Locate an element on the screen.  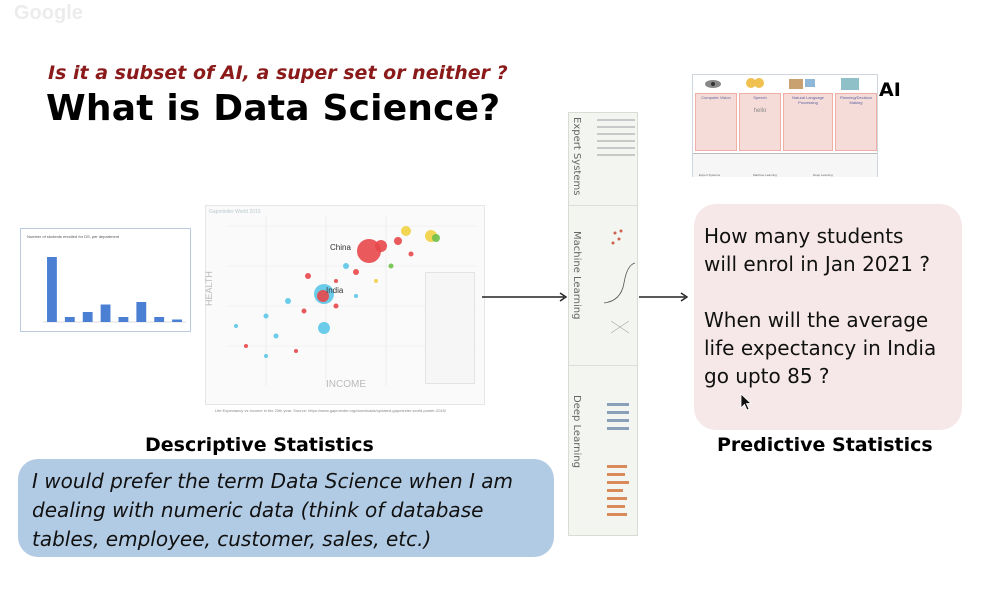
ai-column-planning: Planning/Decision Making is located at coordinates (856, 122).